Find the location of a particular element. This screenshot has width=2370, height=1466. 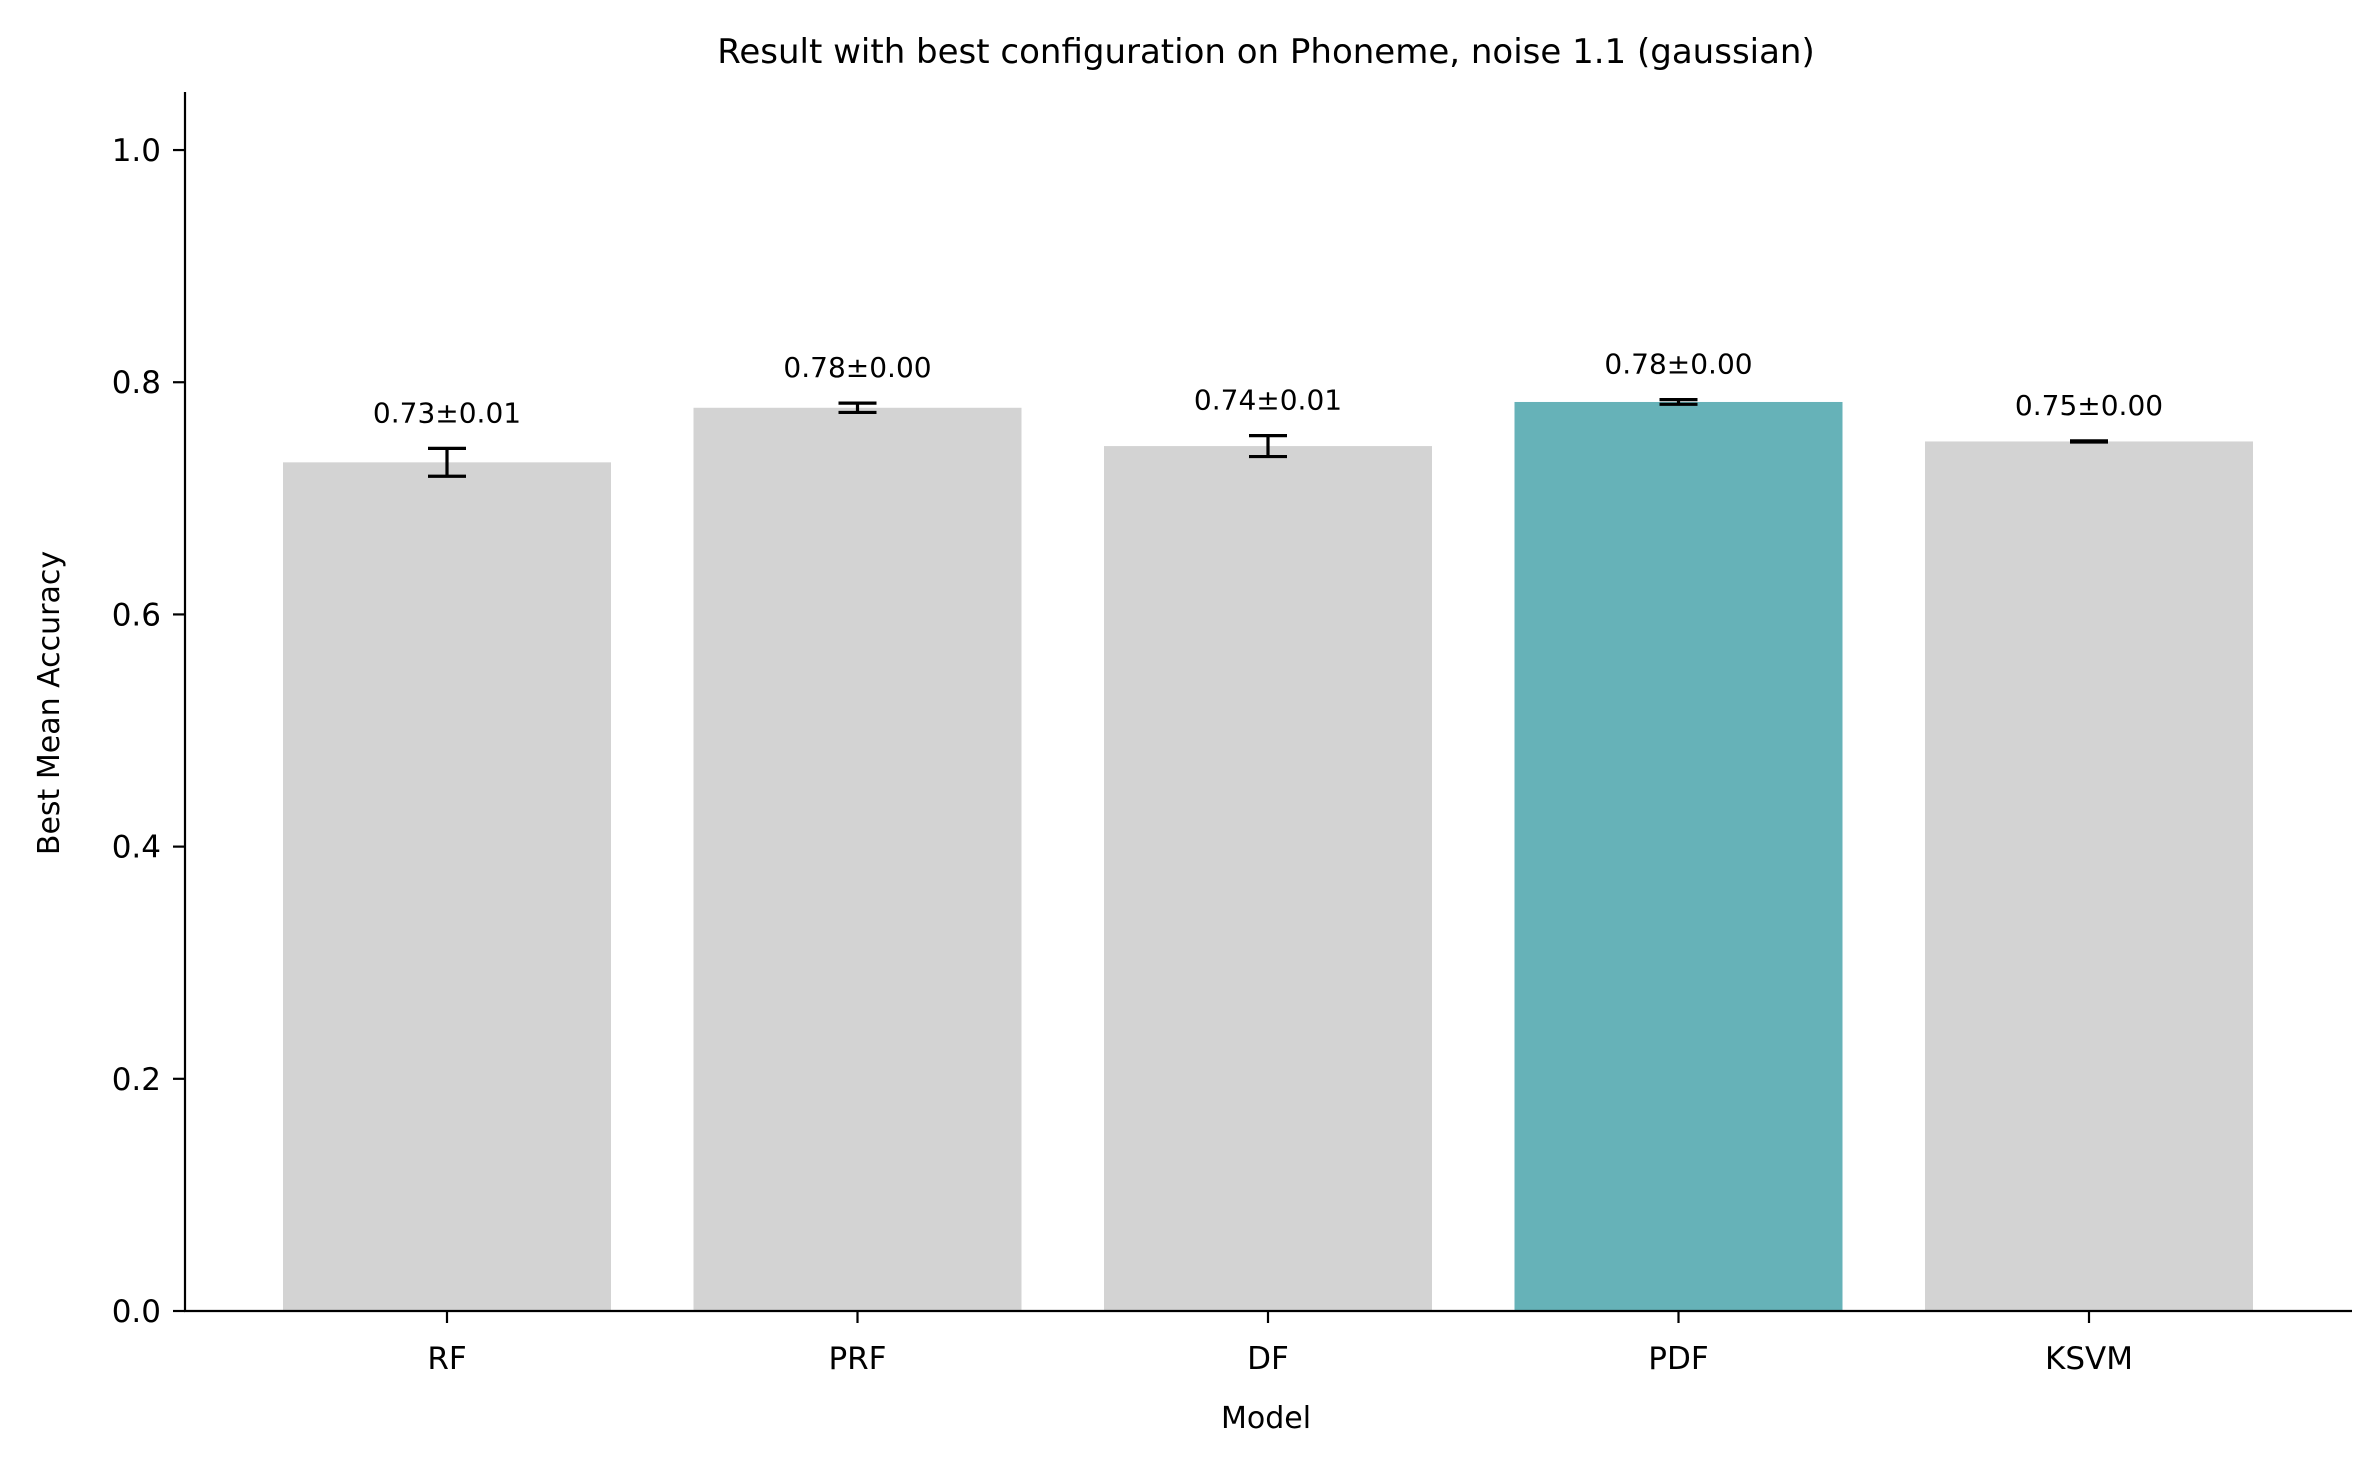

bar-prf is located at coordinates (857, 859).